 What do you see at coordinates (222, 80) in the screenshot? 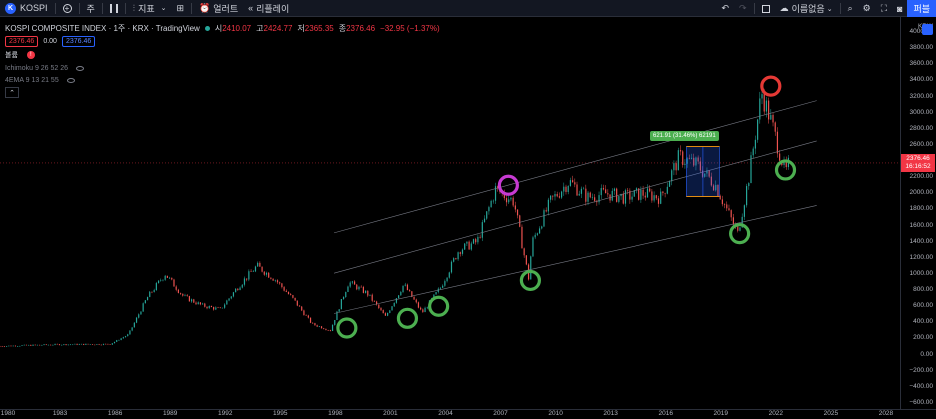
I see `legend-indicator-ema: 4EMA 9 13 21 55` at bounding box center [222, 80].